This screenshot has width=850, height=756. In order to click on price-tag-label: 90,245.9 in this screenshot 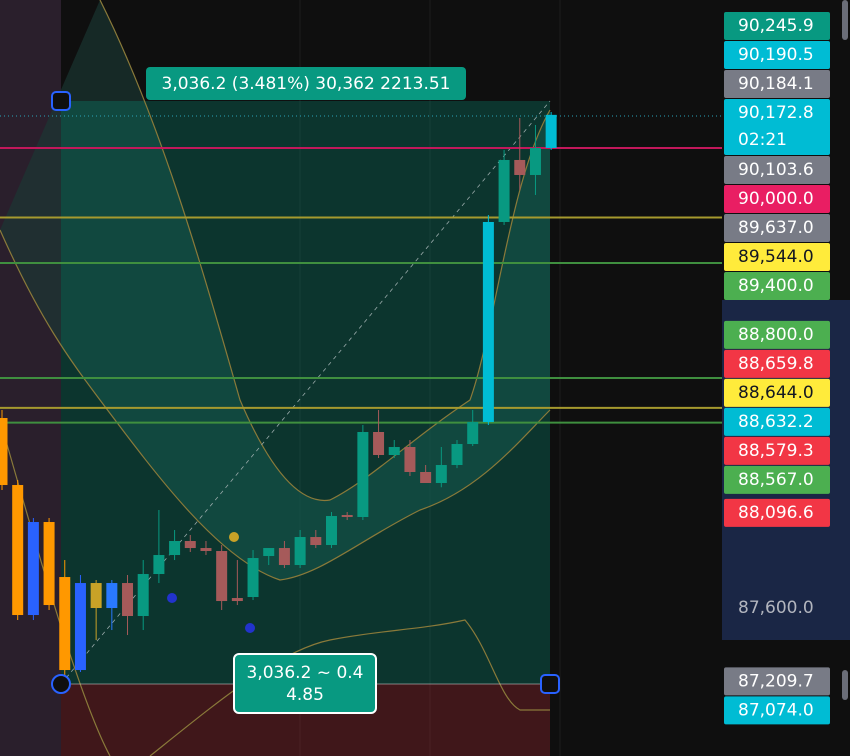, I will do `click(776, 26)`.